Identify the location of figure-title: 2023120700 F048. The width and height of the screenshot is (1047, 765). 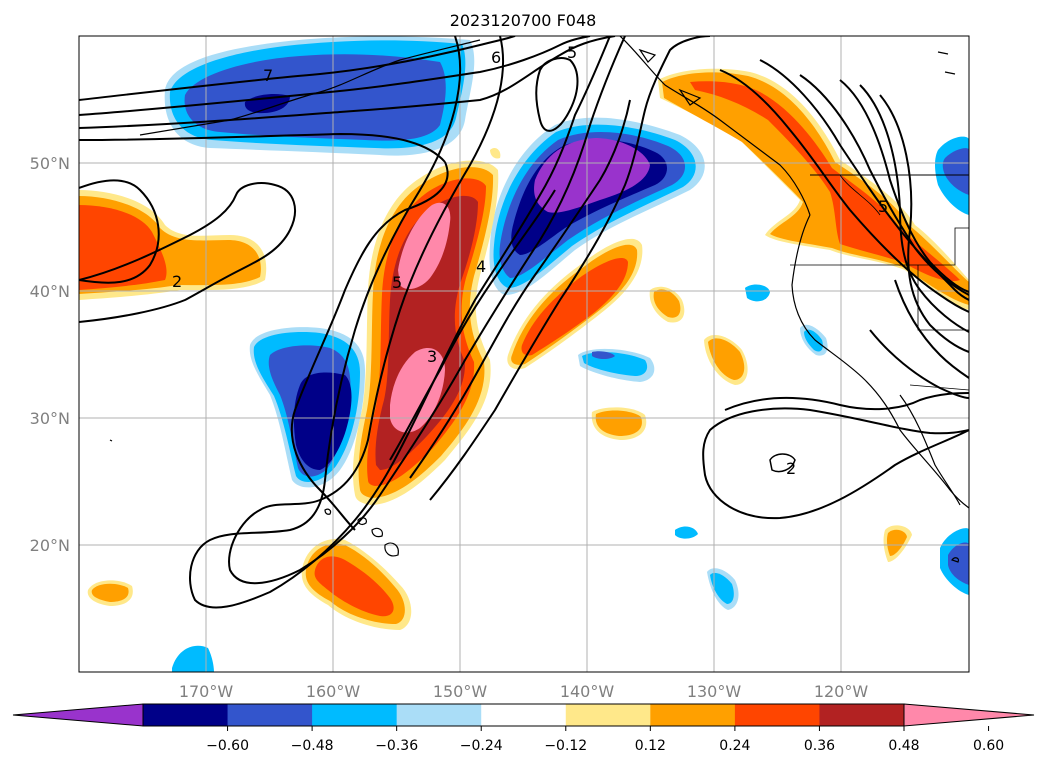
(523, 20).